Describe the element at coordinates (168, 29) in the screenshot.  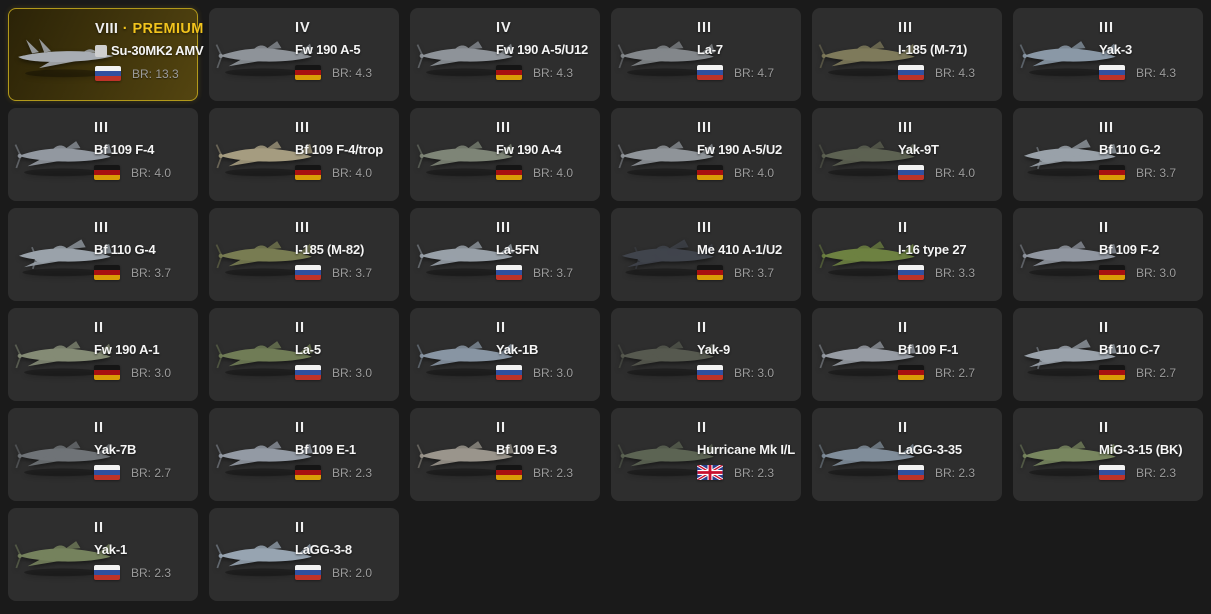
I see `premium-badge: PREMIUM` at that location.